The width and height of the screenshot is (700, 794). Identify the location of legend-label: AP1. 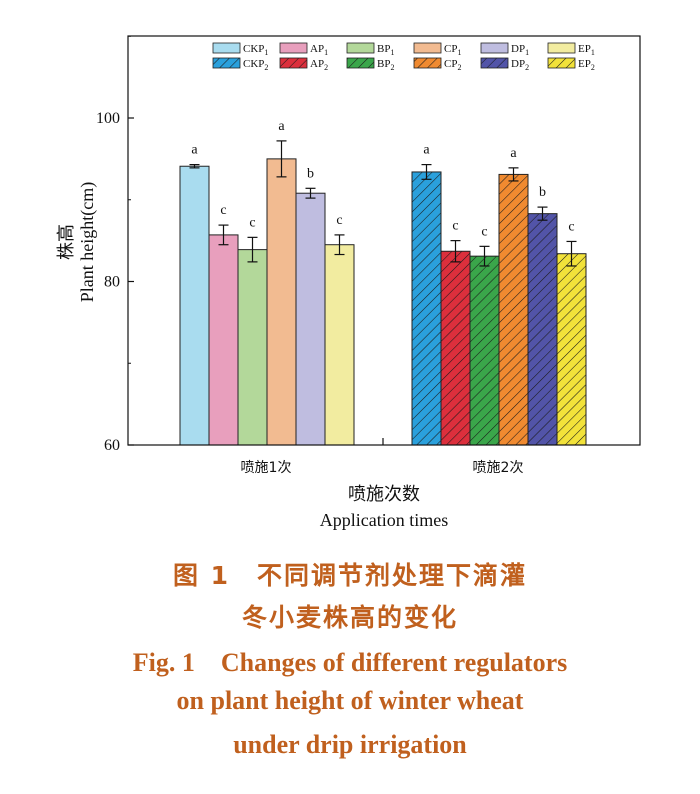
(319, 50).